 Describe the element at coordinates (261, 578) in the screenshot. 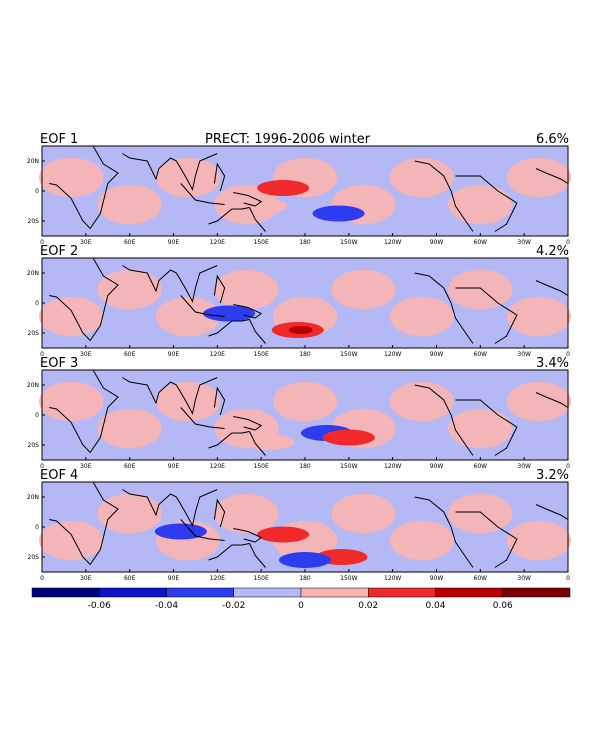

I see `panel-4-xtick-label: 150E` at that location.